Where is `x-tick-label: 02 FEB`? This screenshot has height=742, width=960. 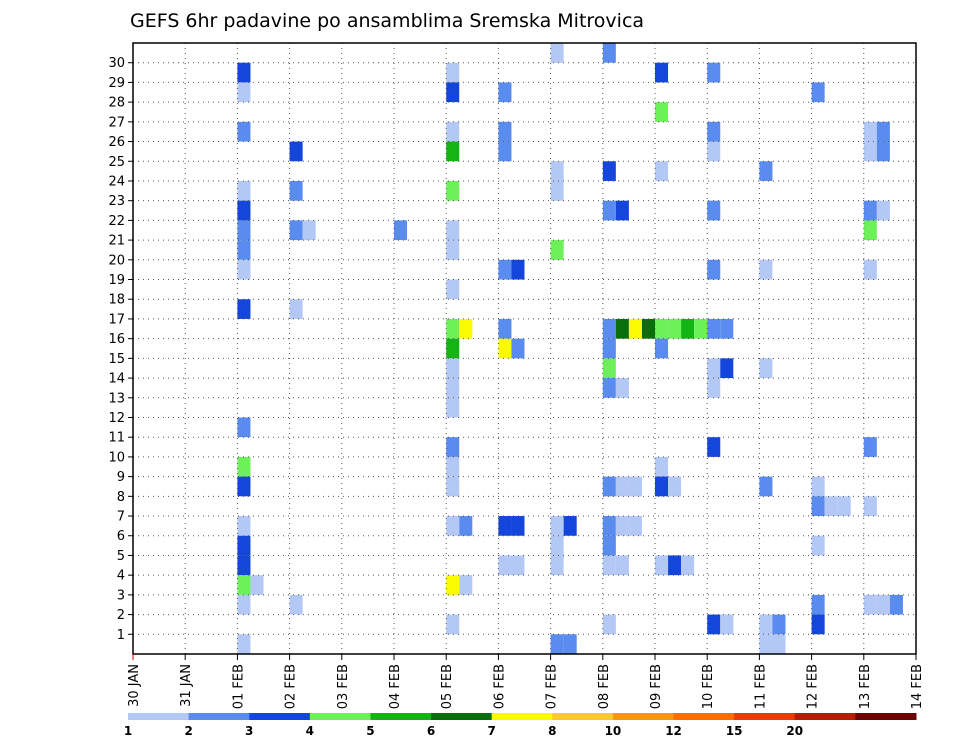 x-tick-label: 02 FEB is located at coordinates (291, 686).